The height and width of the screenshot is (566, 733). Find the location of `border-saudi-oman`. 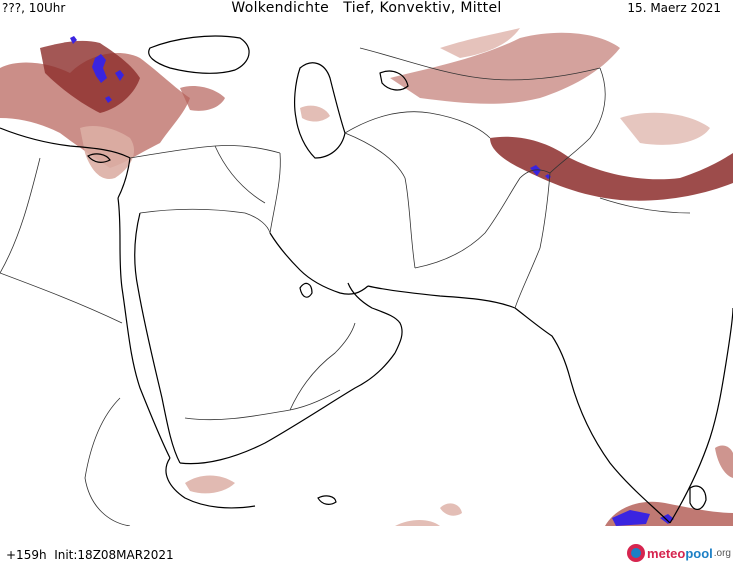

border-saudi-oman is located at coordinates (322, 366).